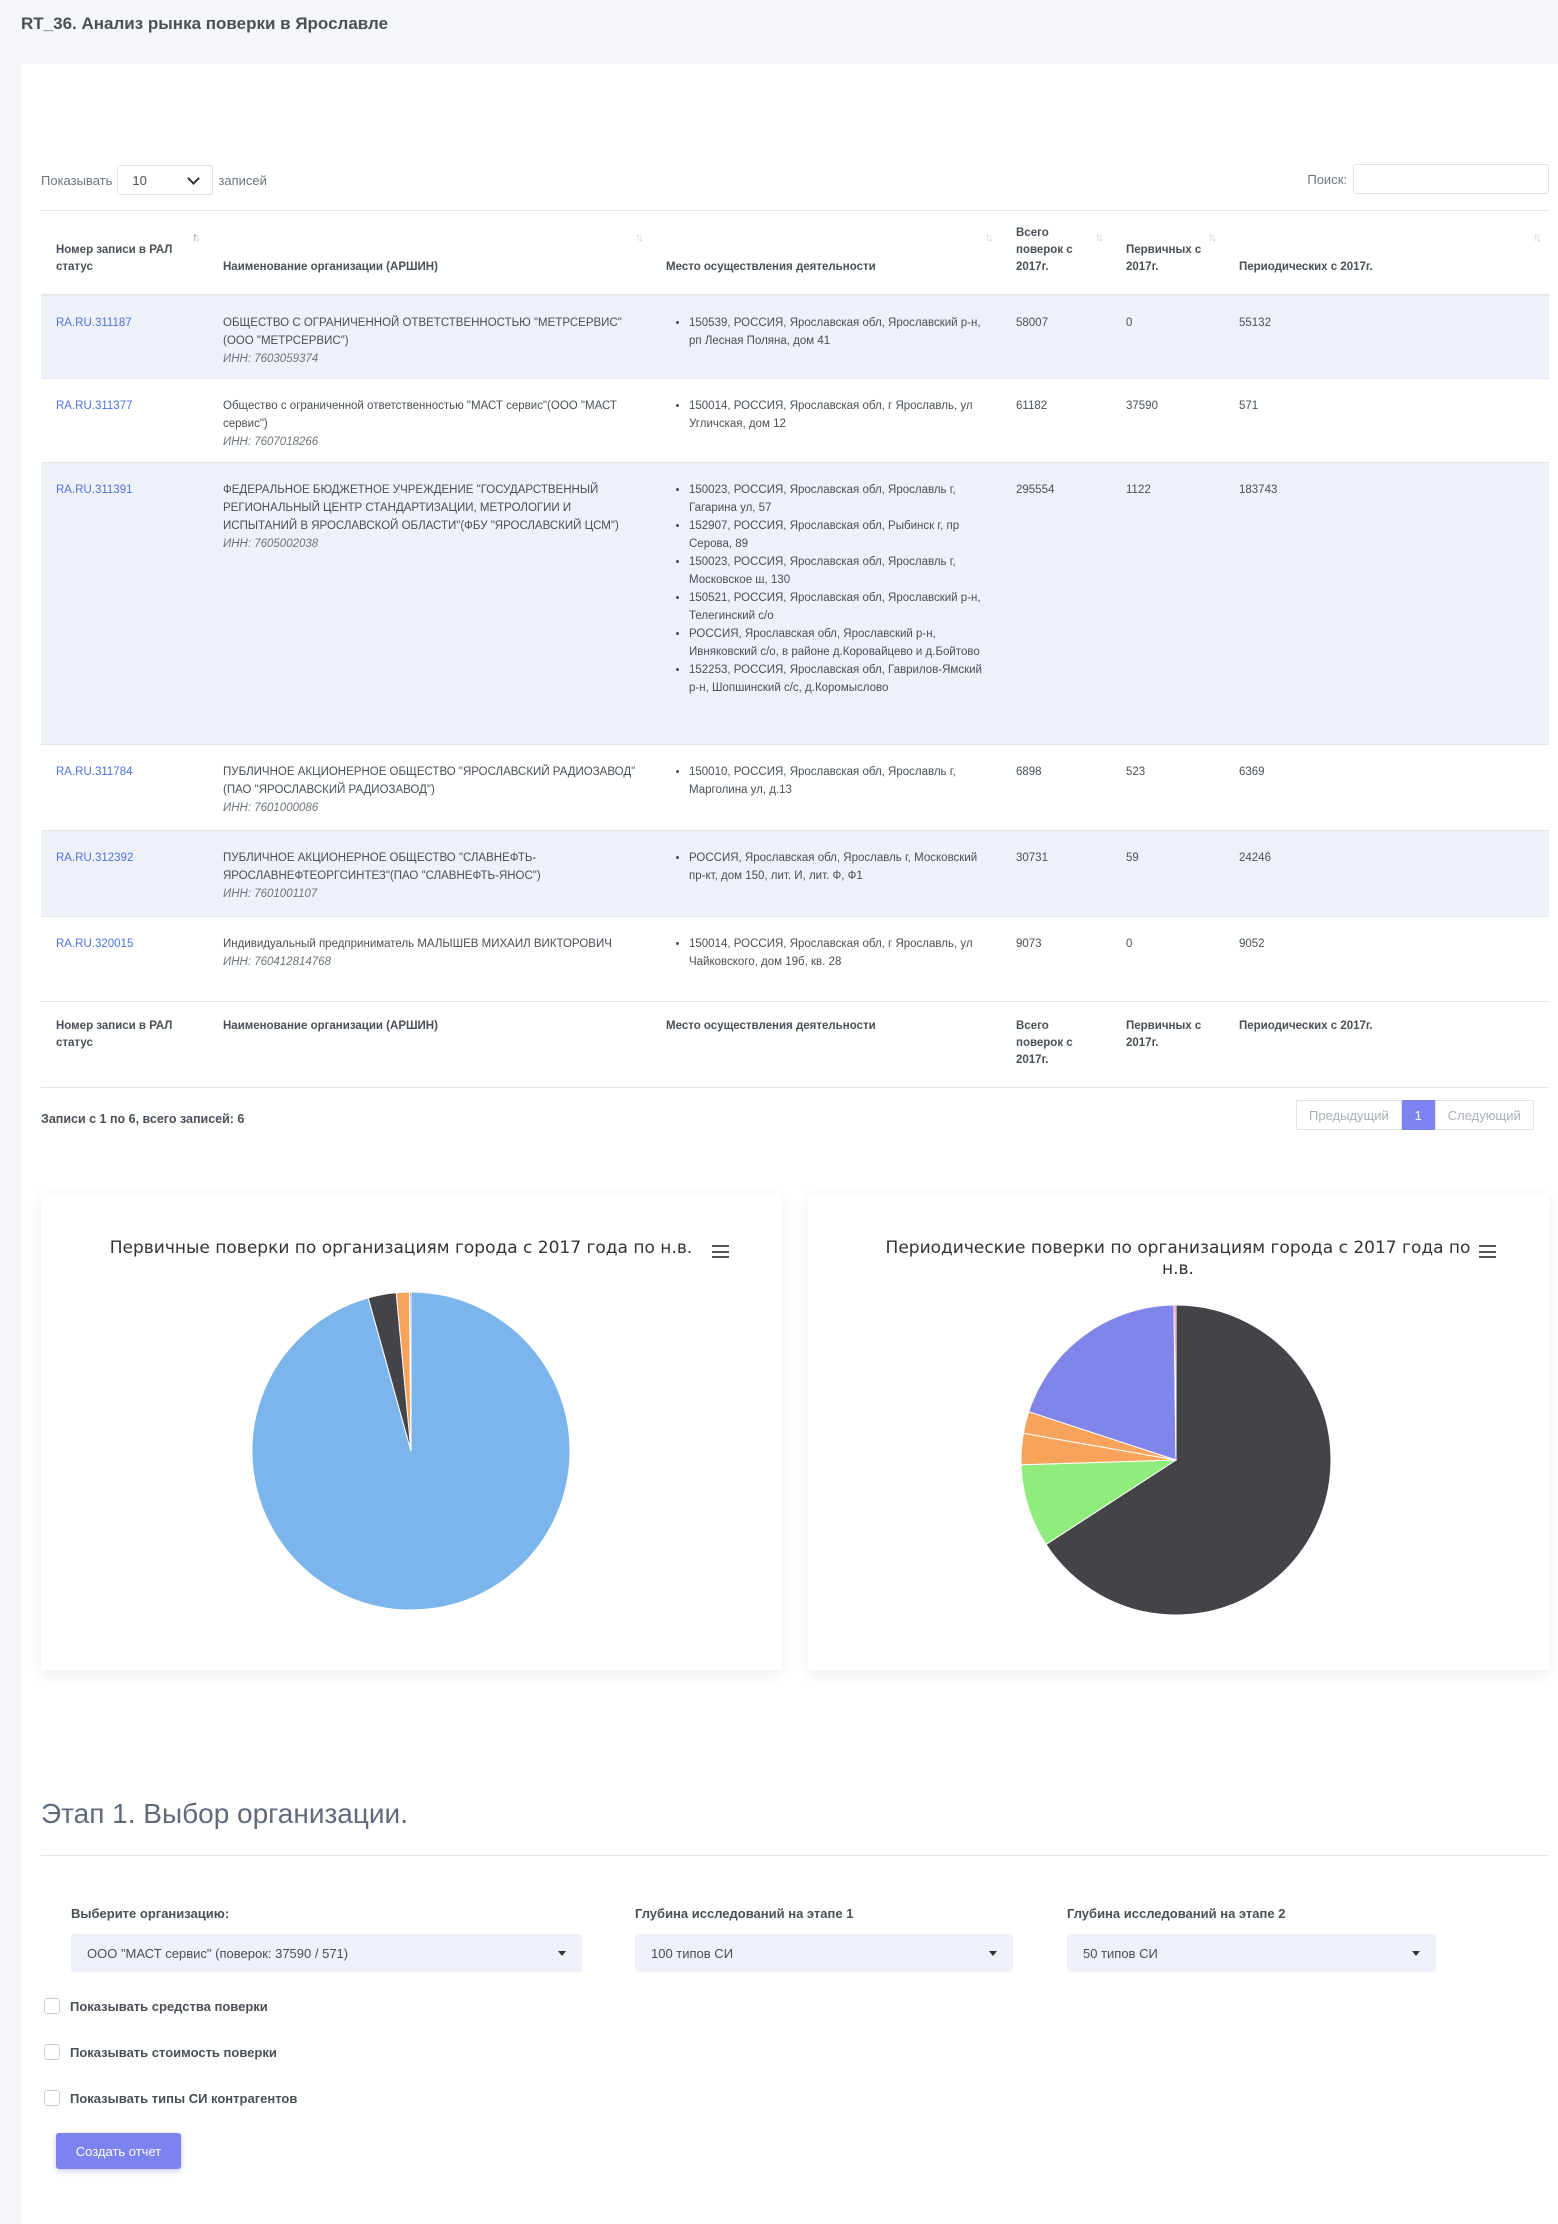  What do you see at coordinates (270, 894) in the screenshot?
I see `org-inn: ИНН: 7601001107` at bounding box center [270, 894].